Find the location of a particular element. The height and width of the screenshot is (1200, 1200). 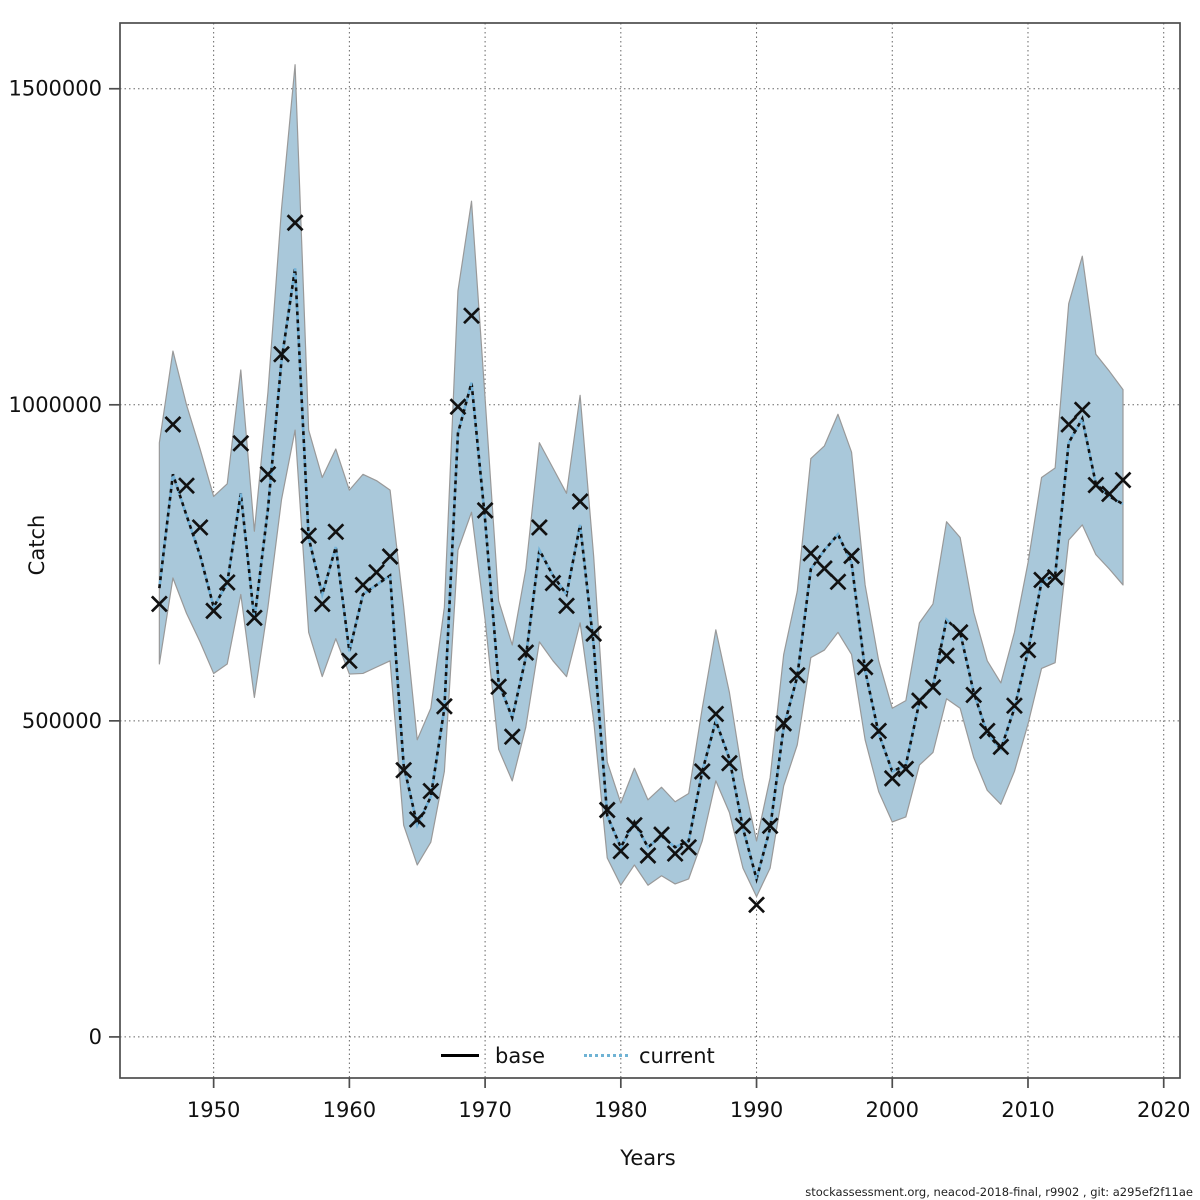

legend-current-label: current is located at coordinates (677, 1056).